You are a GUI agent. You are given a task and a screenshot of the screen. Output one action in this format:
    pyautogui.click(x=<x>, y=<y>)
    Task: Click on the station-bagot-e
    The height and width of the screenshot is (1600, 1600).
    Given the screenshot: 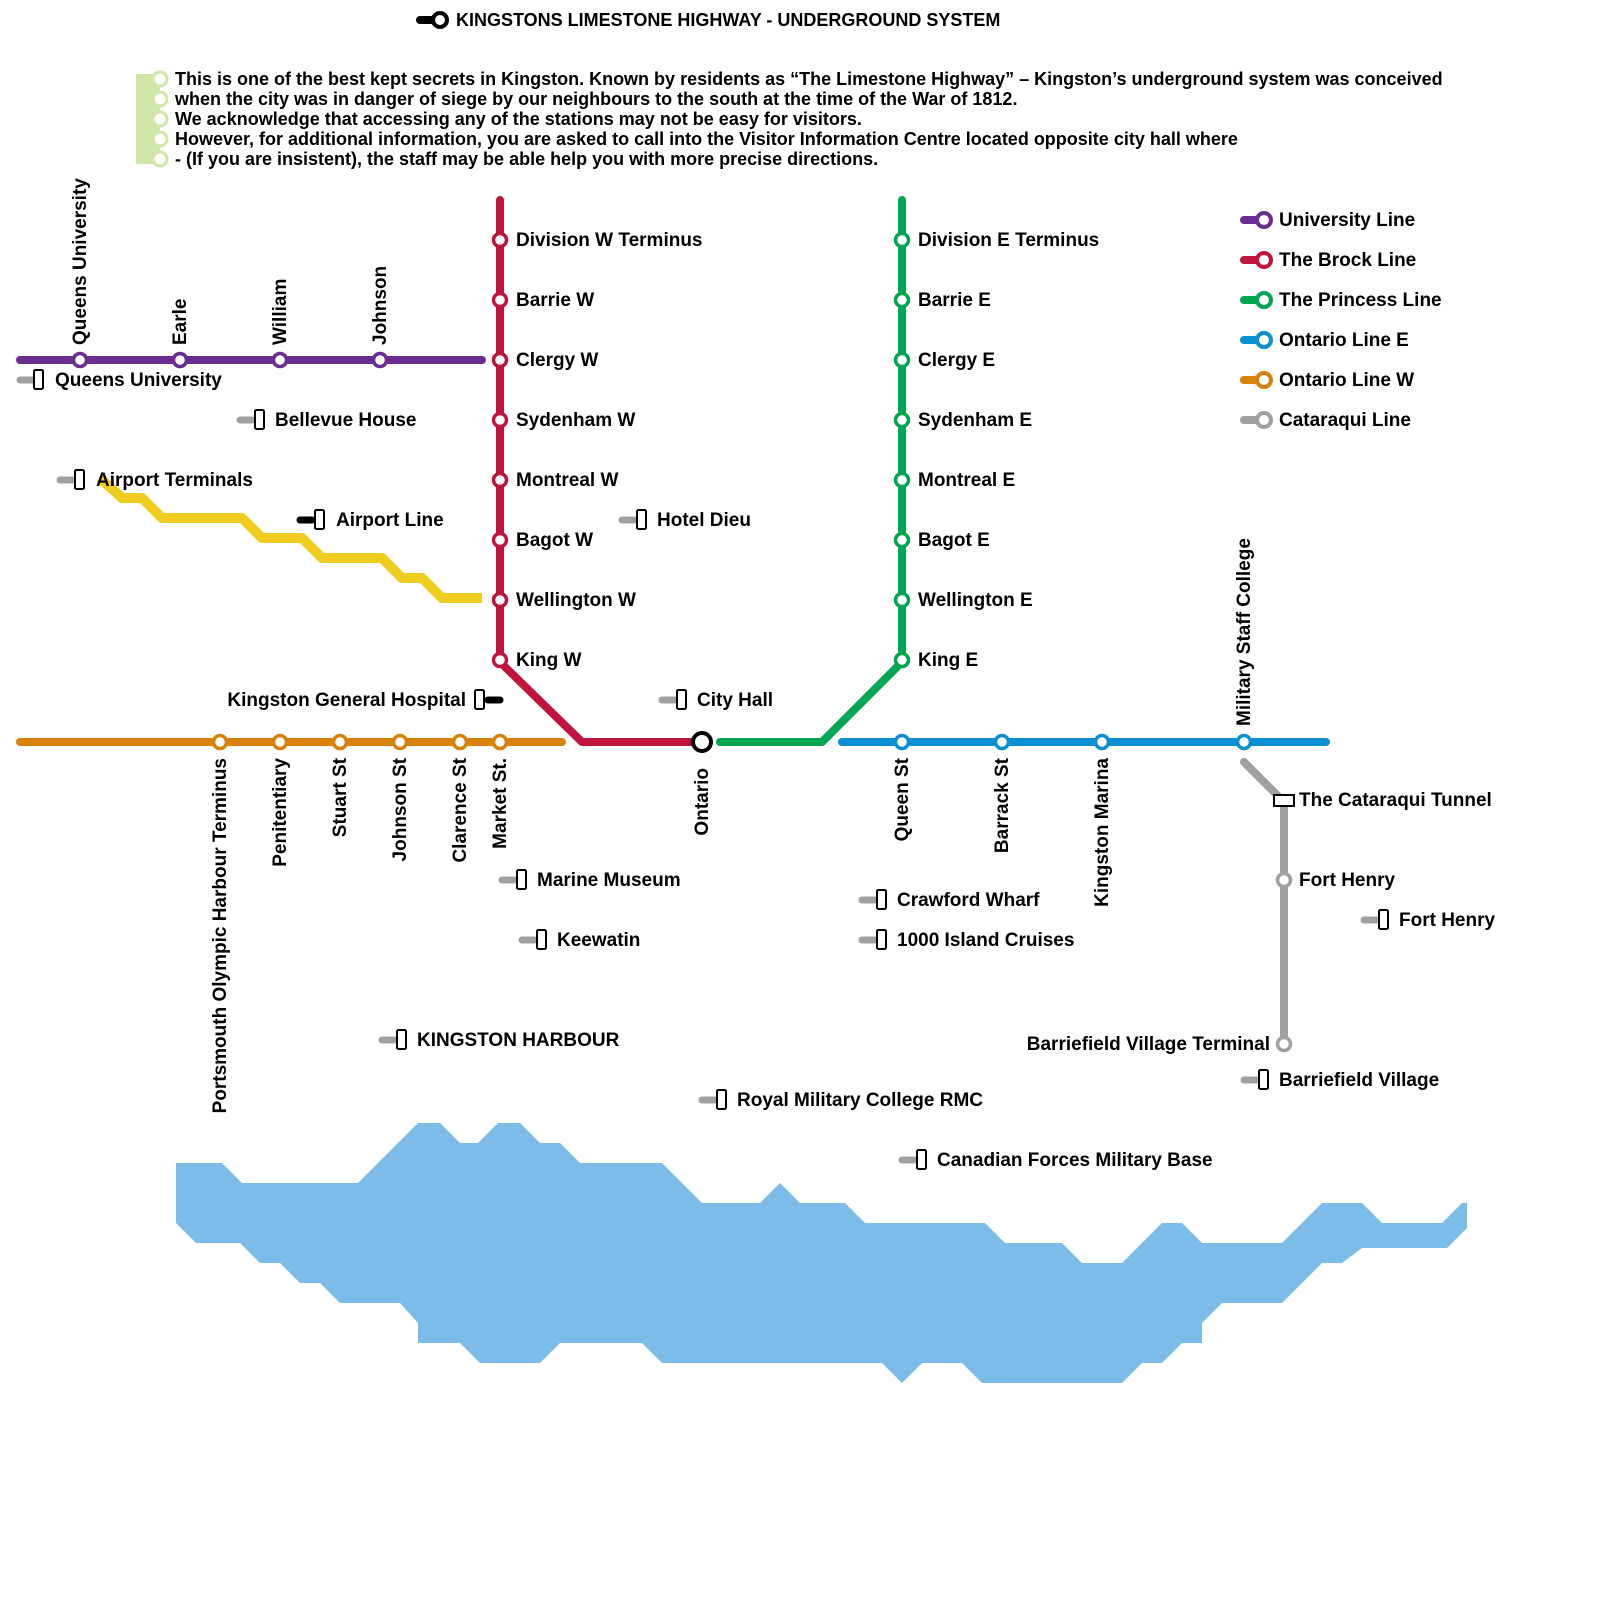 What is the action you would take?
    pyautogui.click(x=902, y=540)
    